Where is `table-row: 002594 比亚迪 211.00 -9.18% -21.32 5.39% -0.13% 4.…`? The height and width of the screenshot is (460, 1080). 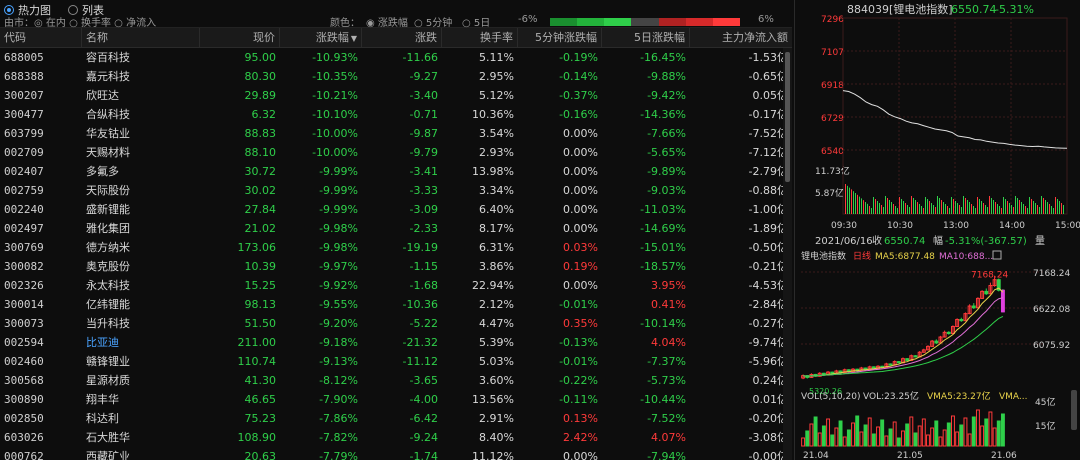 table-row: 002594 比亚迪 211.00 -9.18% -21.32 5.39% -0.13% 4.… is located at coordinates (396, 342).